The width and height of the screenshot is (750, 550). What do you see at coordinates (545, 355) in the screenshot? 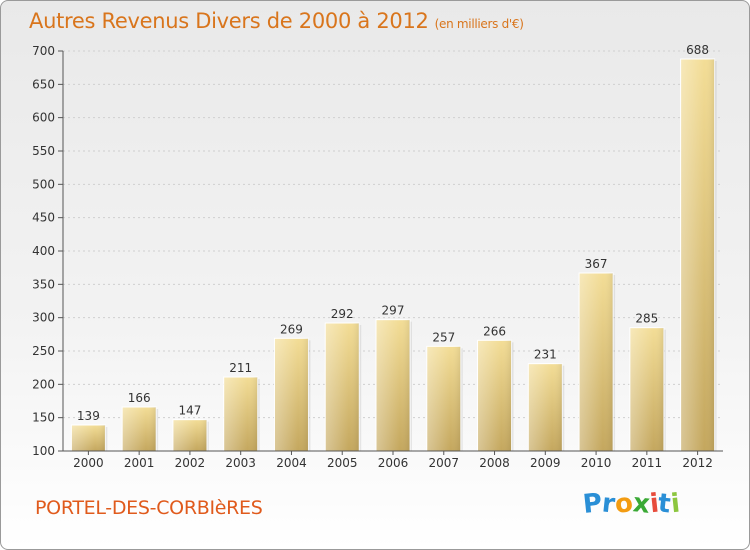
I see `data-label: 231` at bounding box center [545, 355].